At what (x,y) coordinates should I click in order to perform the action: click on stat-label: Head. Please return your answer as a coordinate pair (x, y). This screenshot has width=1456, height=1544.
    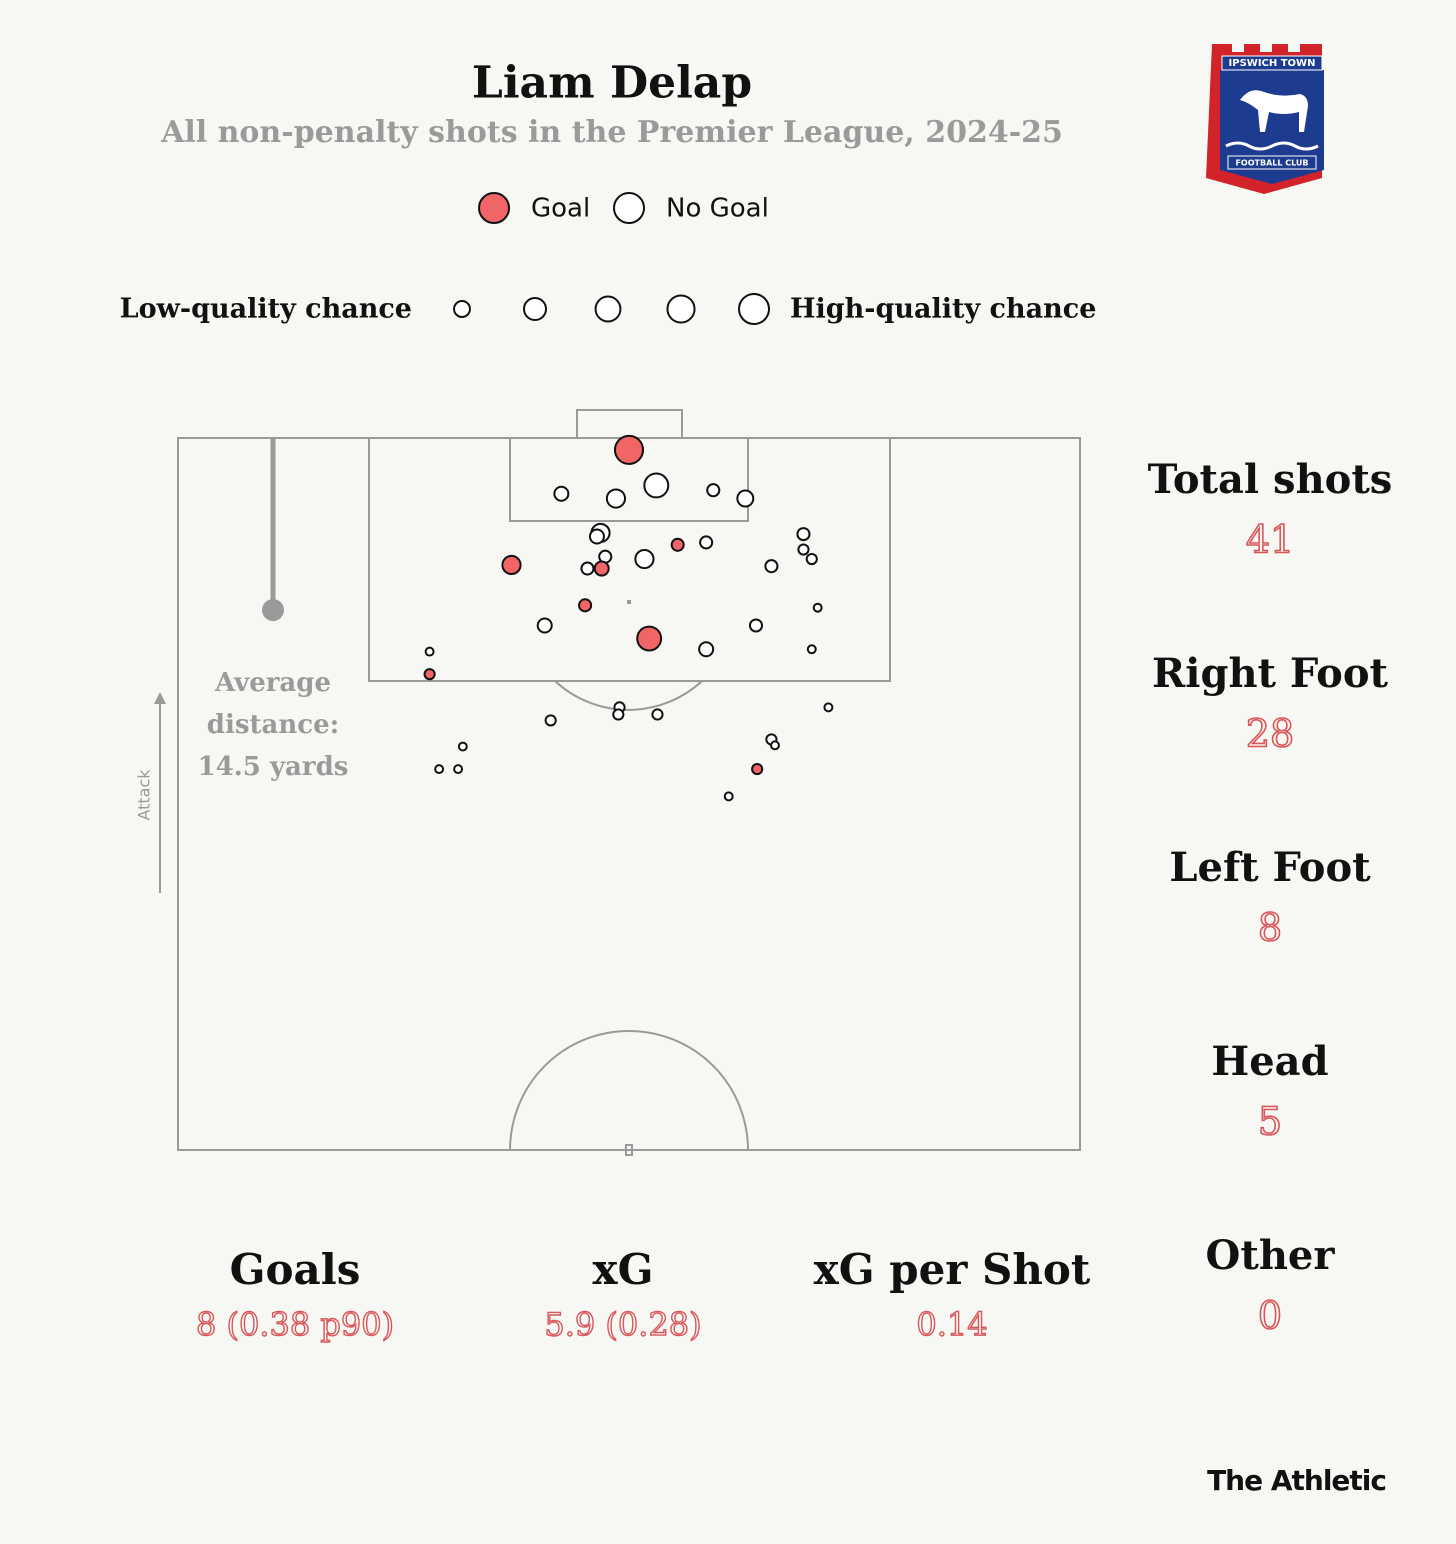
    Looking at the image, I should click on (1269, 1061).